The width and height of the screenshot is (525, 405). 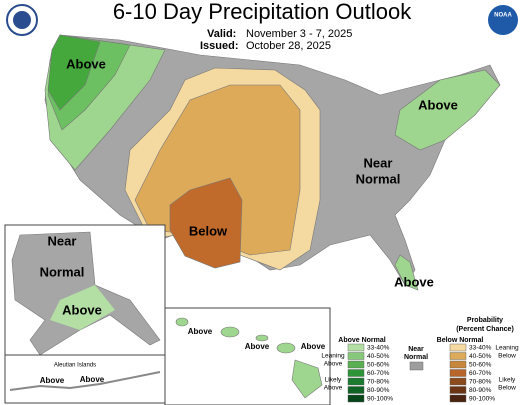 What do you see at coordinates (416, 349) in the screenshot?
I see `legend-near: Near` at bounding box center [416, 349].